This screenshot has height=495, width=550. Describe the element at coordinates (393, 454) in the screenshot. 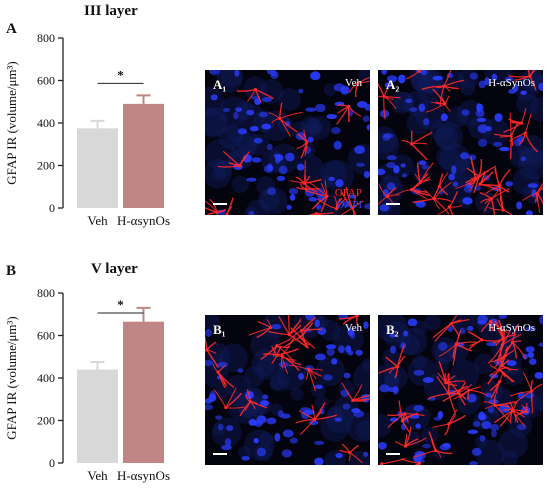

I see `scale-bar-b2` at that location.